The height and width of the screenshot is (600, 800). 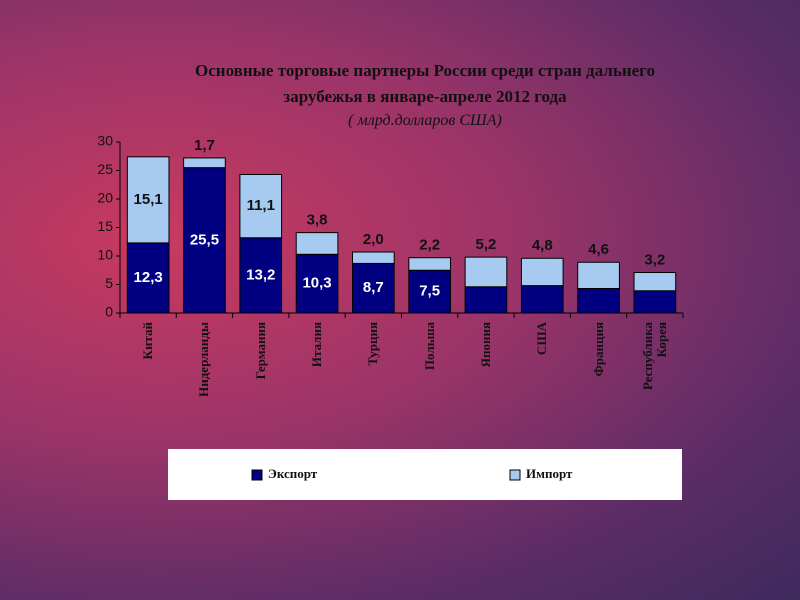 I want to click on legend-box, so click(x=425, y=474).